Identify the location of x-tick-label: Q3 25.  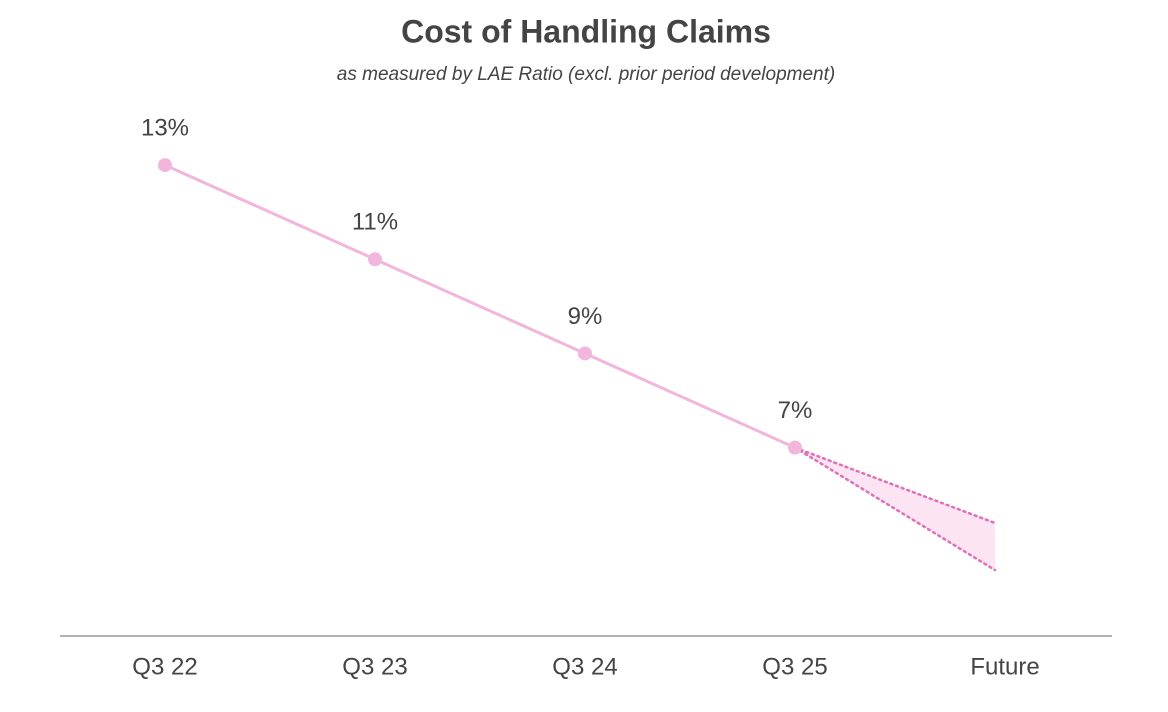
(794, 666).